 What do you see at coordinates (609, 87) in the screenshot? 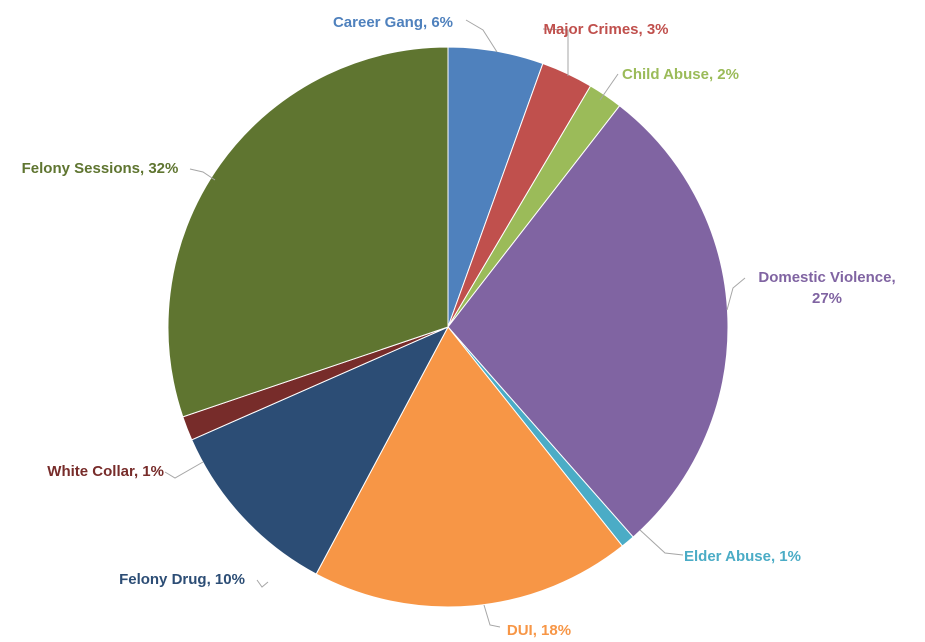
I see `leader-child-abuse` at bounding box center [609, 87].